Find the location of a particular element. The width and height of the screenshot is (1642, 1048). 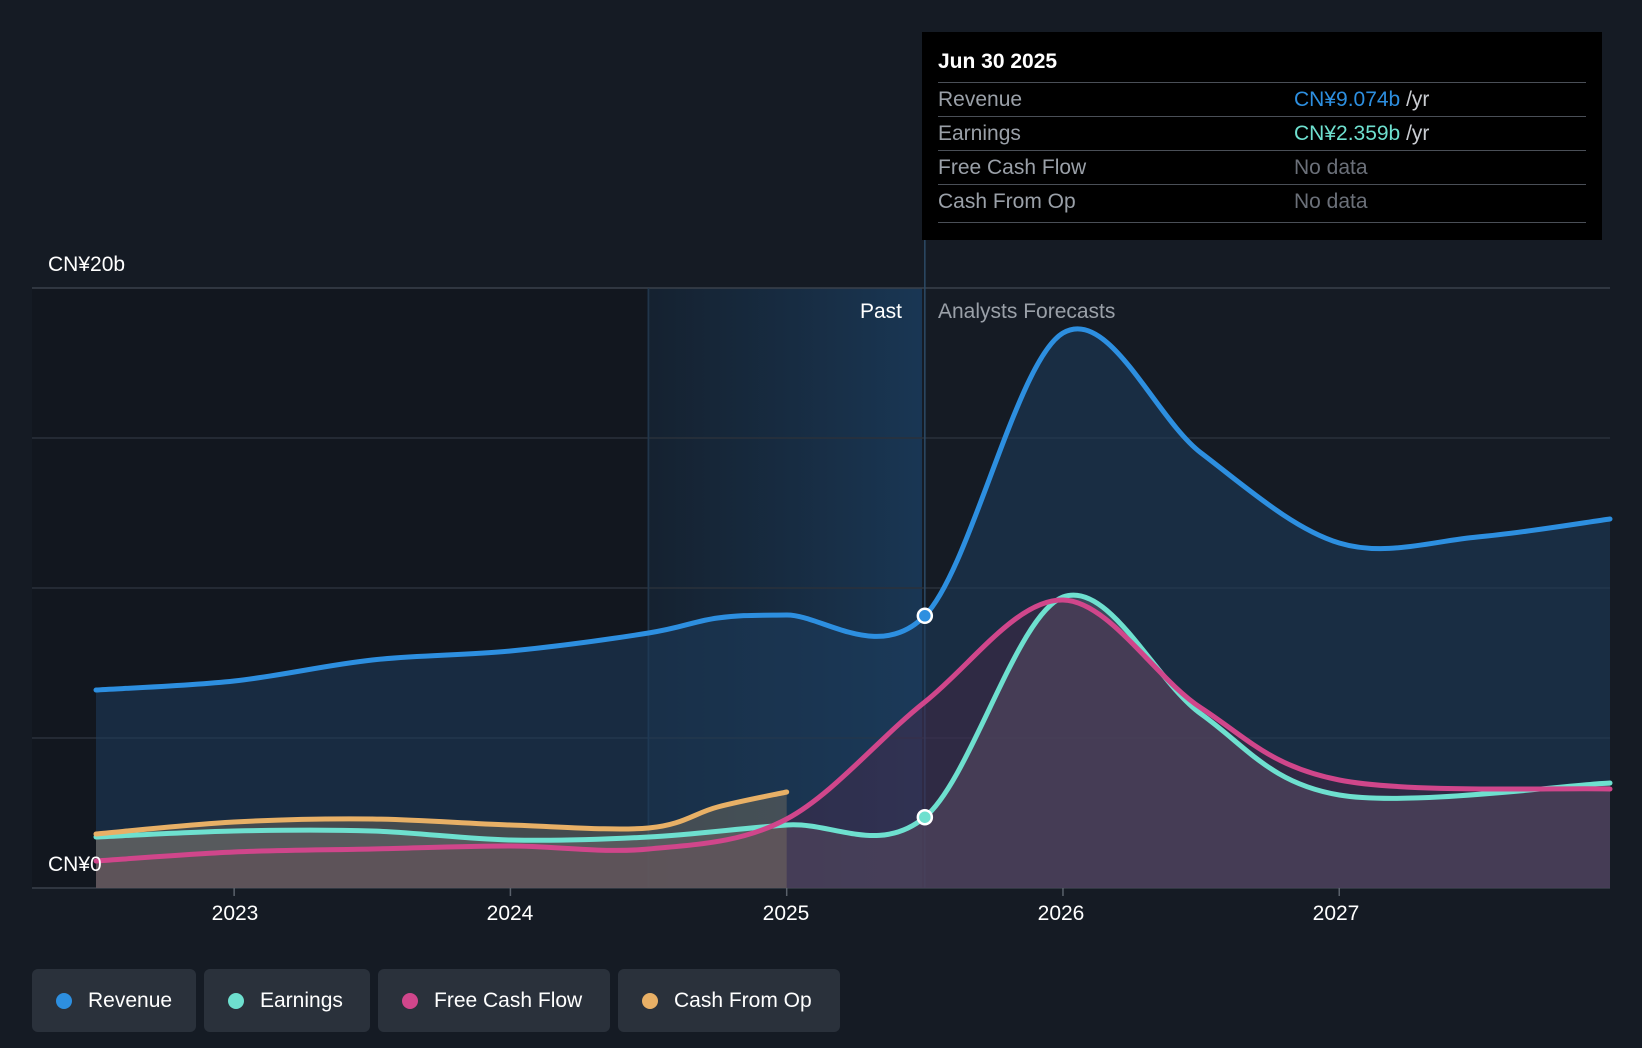

tooltip-value: CN¥2.359b /yr is located at coordinates (1361, 134).